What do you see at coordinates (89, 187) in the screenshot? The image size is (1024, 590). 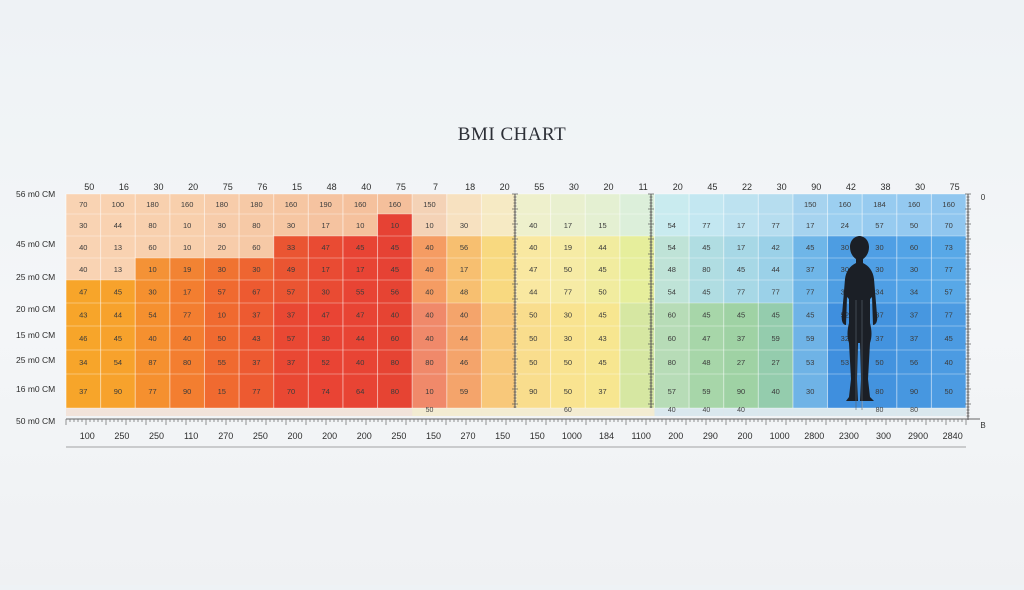 I see `header-number: 50` at bounding box center [89, 187].